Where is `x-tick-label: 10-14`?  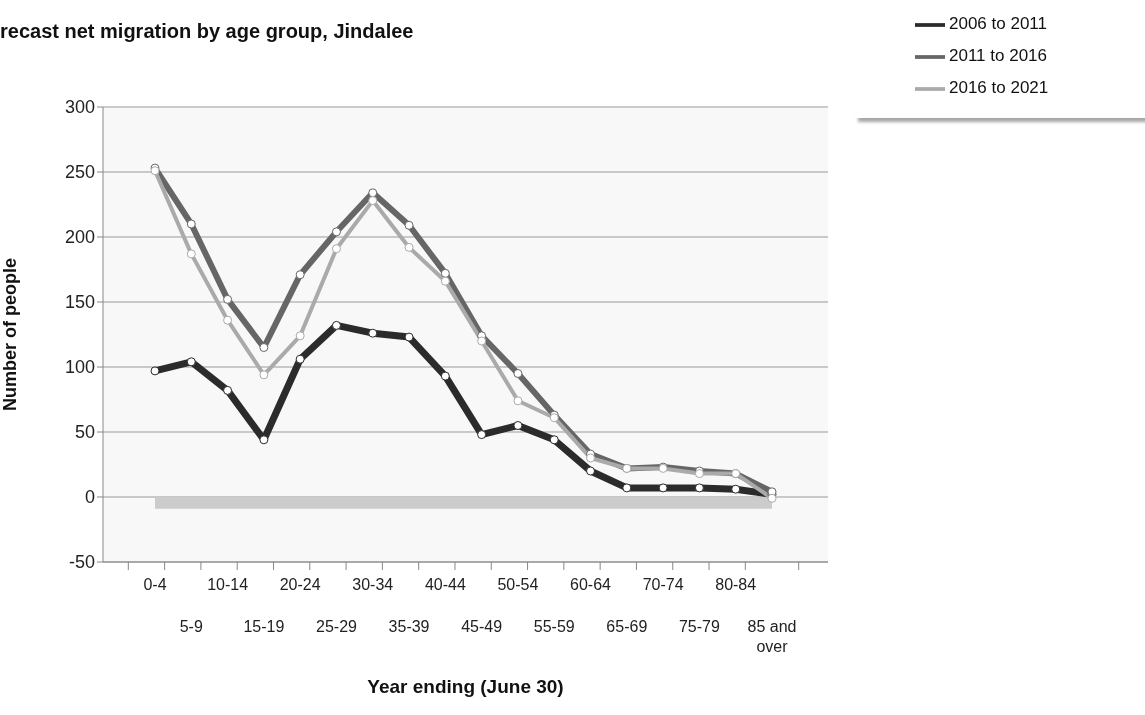
x-tick-label: 10-14 is located at coordinates (228, 584).